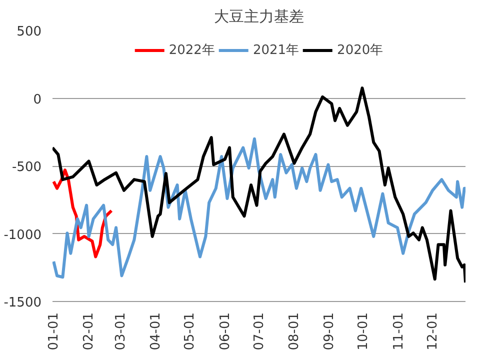 The width and height of the screenshot is (497, 355). What do you see at coordinates (23, 303) in the screenshot?
I see `y-tick-label: -1500` at bounding box center [23, 303].